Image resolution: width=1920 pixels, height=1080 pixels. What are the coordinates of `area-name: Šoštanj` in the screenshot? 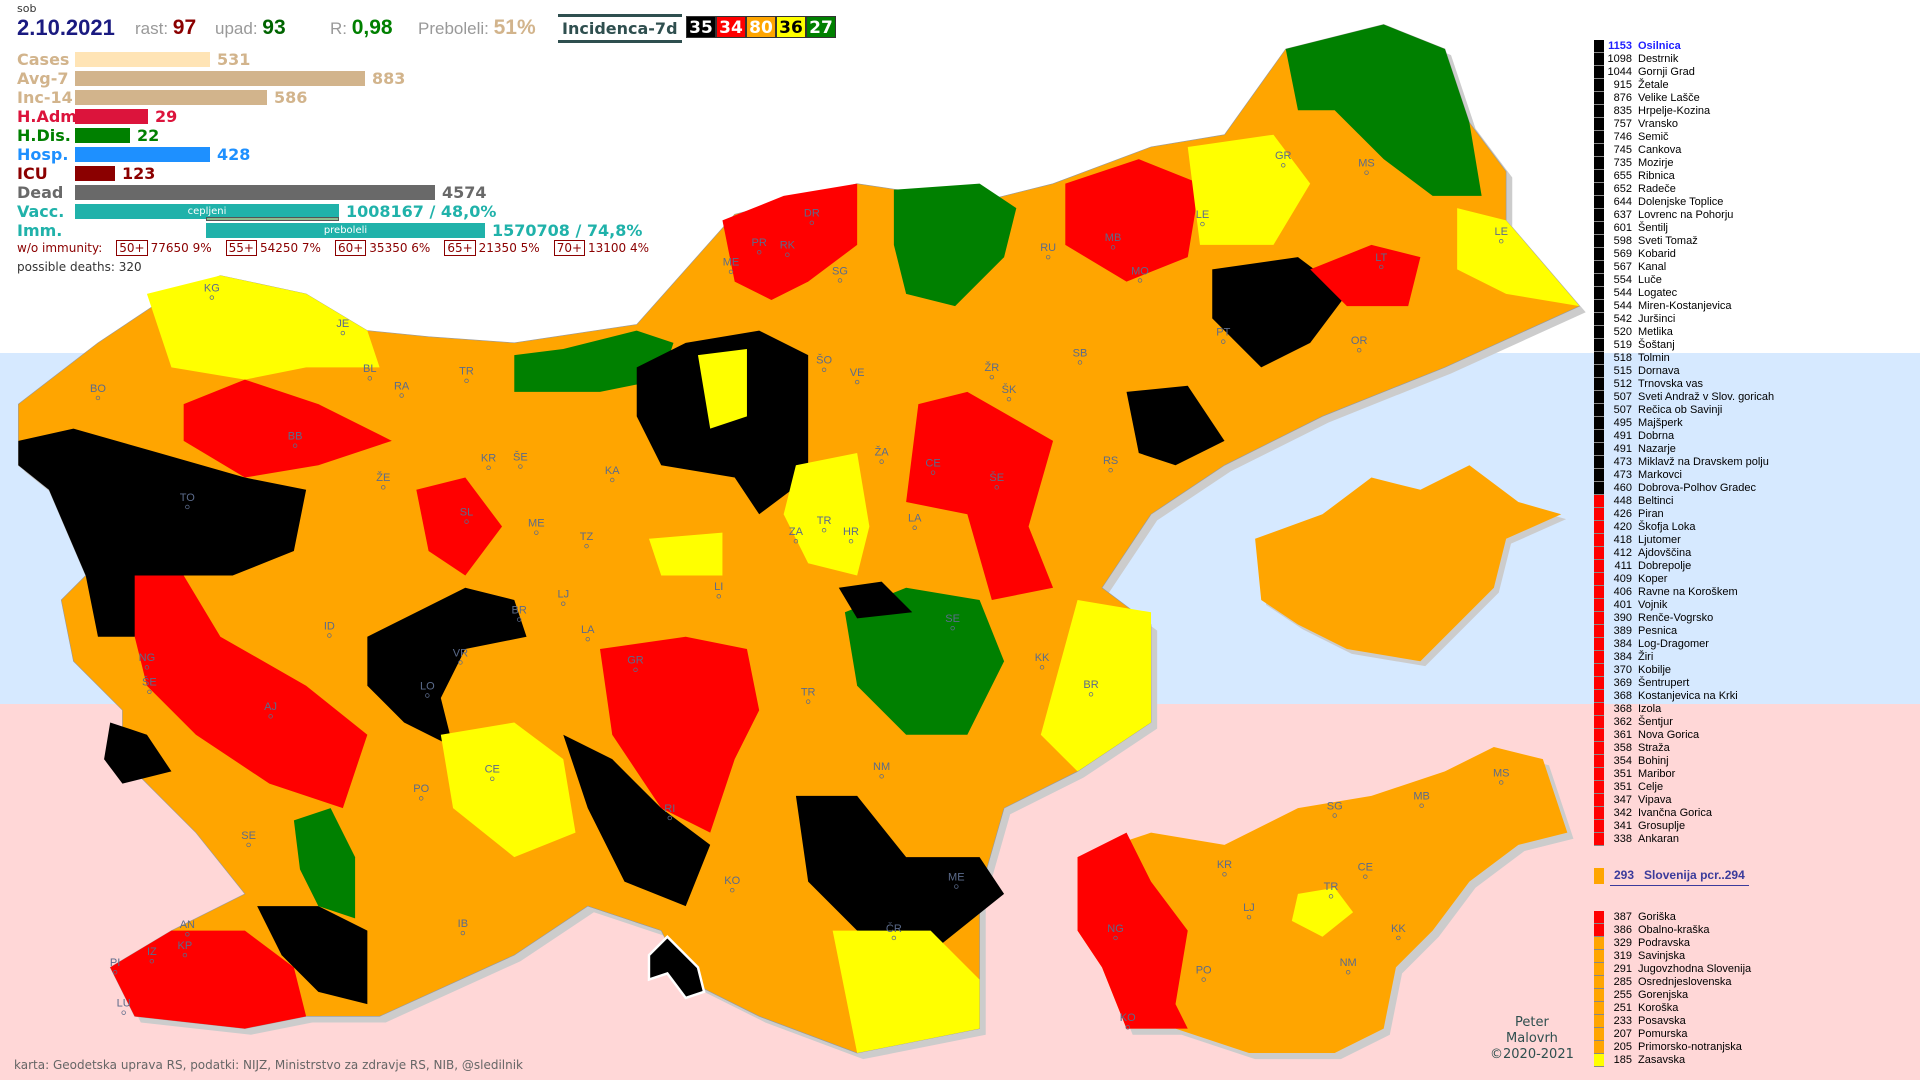 It's located at (1656, 345).